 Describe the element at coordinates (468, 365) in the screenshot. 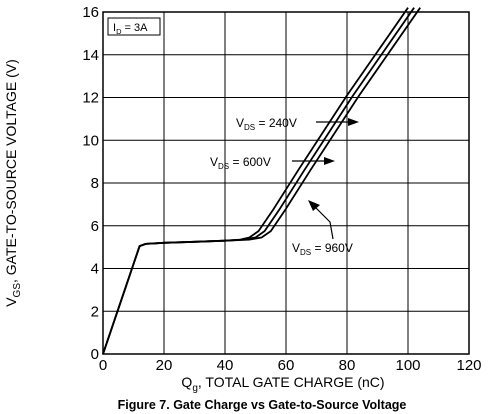

I see `x-tick-label-6: 120` at that location.